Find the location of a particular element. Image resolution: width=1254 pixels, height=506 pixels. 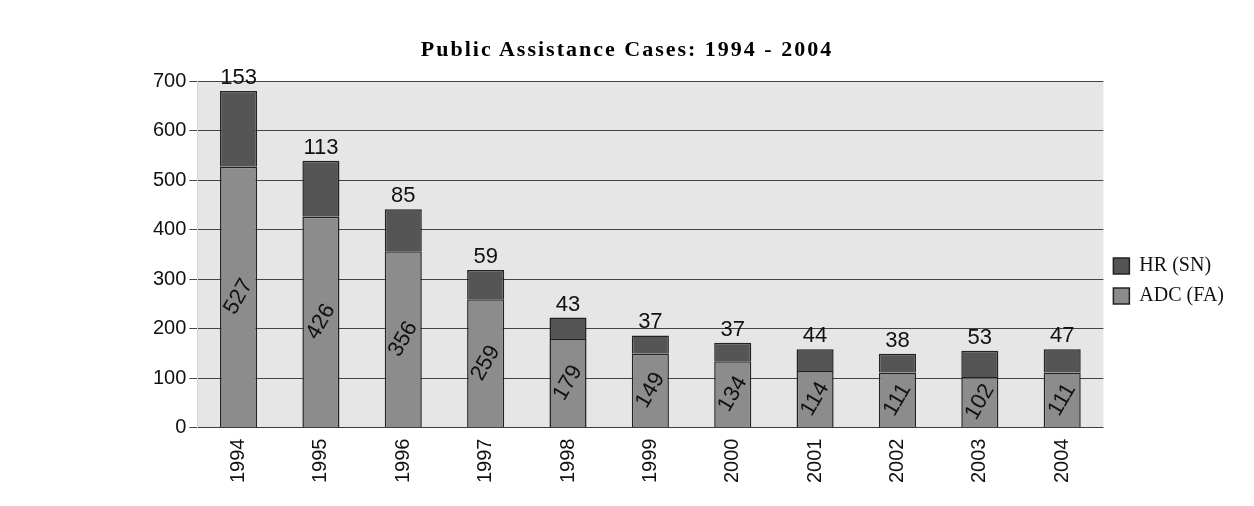

data-label: 114 is located at coordinates (814, 398).